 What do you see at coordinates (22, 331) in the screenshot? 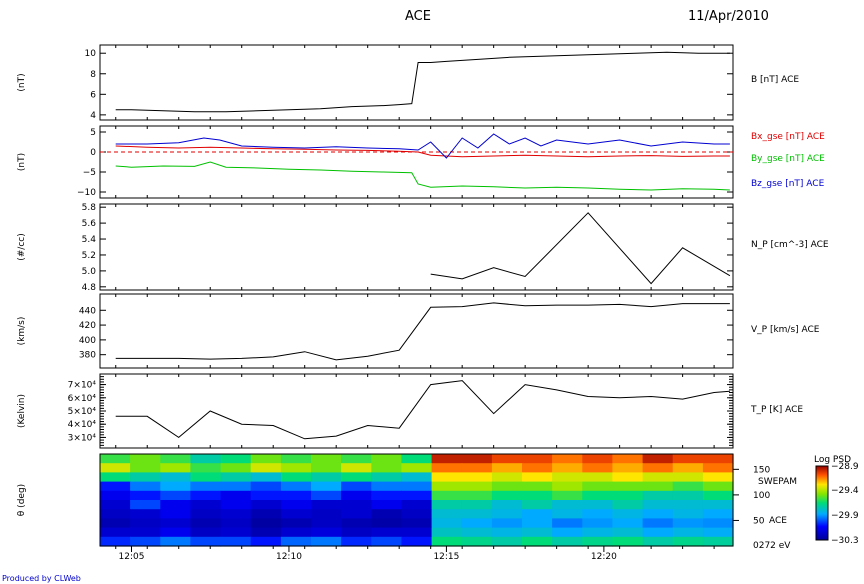
I see `y-unit-label: (km/s)` at bounding box center [22, 331].